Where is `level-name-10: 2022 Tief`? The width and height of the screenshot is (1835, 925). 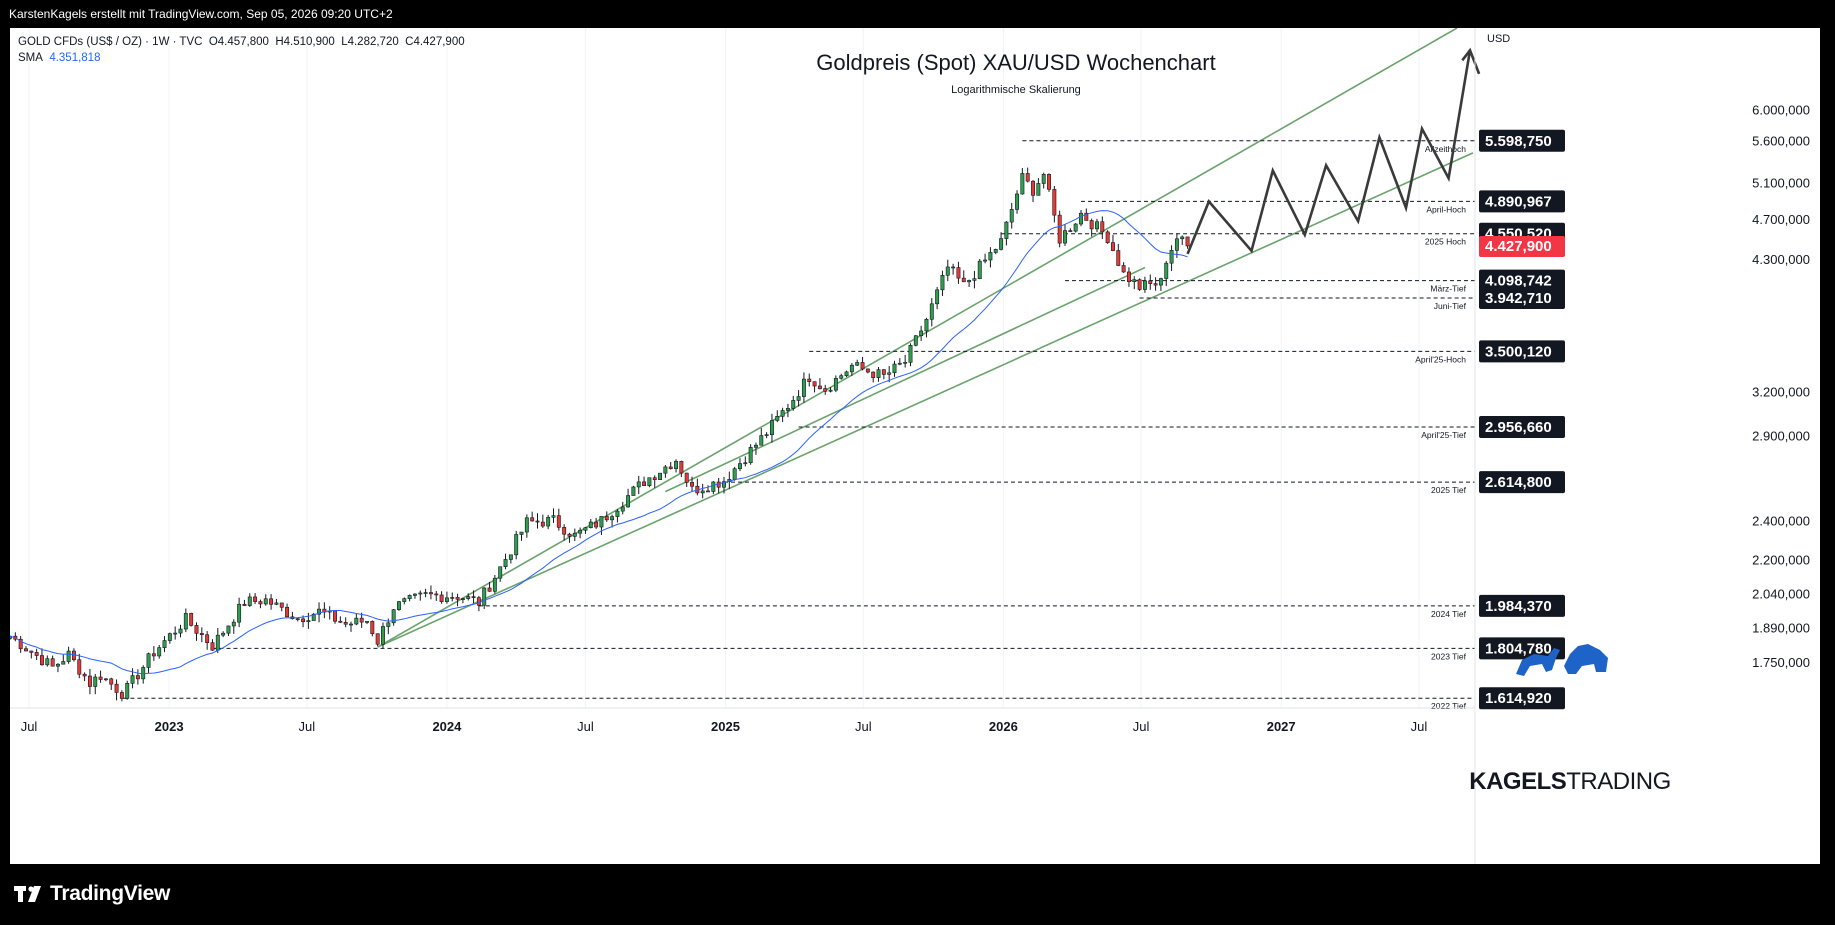 level-name-10: 2022 Tief is located at coordinates (1449, 706).